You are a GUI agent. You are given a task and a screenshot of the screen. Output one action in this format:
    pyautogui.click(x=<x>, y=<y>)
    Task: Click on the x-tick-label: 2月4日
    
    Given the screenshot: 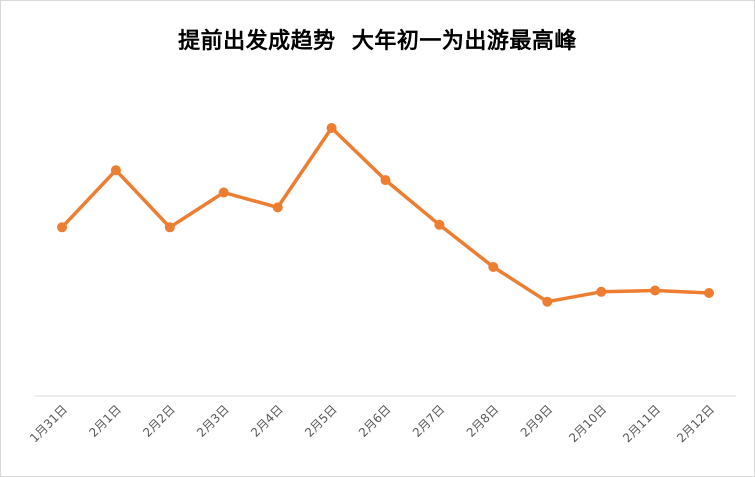 What is the action you would take?
    pyautogui.click(x=267, y=421)
    